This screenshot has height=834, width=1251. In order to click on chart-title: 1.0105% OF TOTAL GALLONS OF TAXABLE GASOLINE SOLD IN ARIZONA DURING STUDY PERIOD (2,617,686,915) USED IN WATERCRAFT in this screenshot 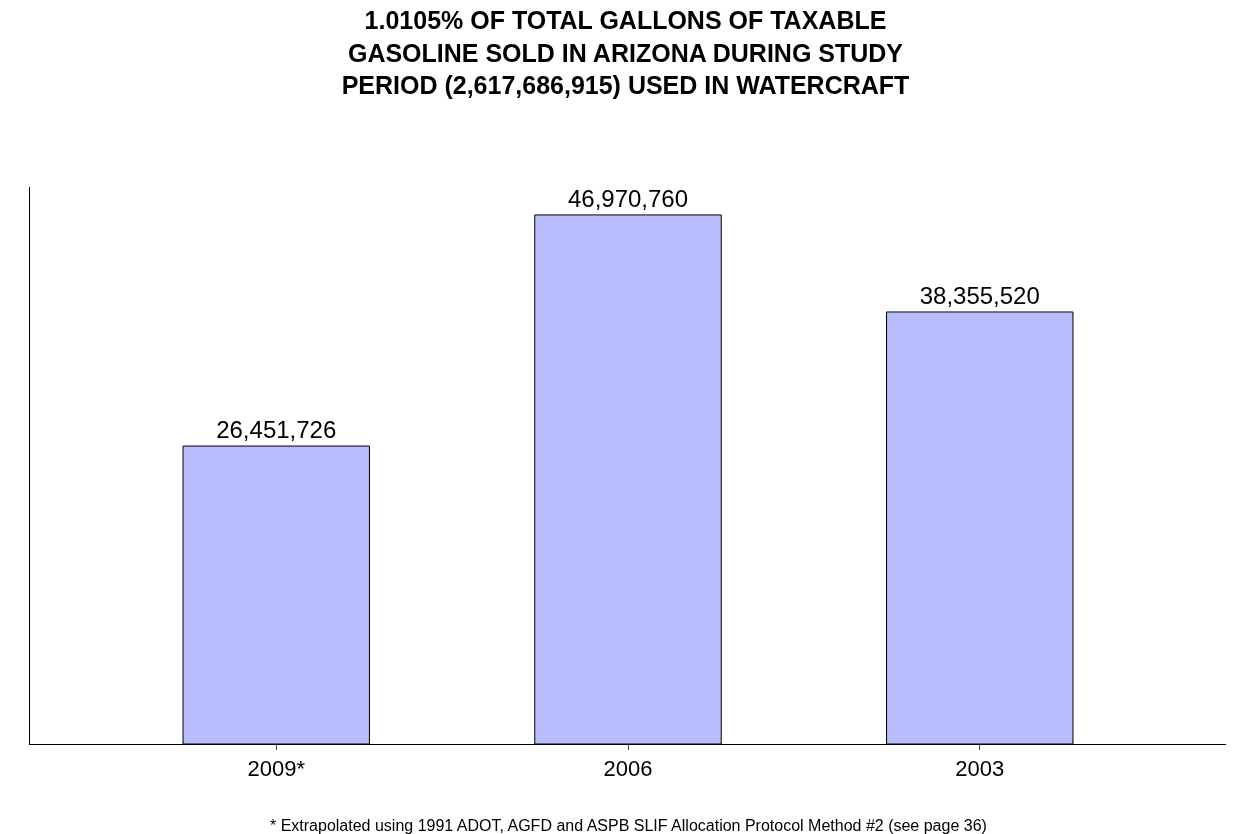, I will do `click(625, 53)`.